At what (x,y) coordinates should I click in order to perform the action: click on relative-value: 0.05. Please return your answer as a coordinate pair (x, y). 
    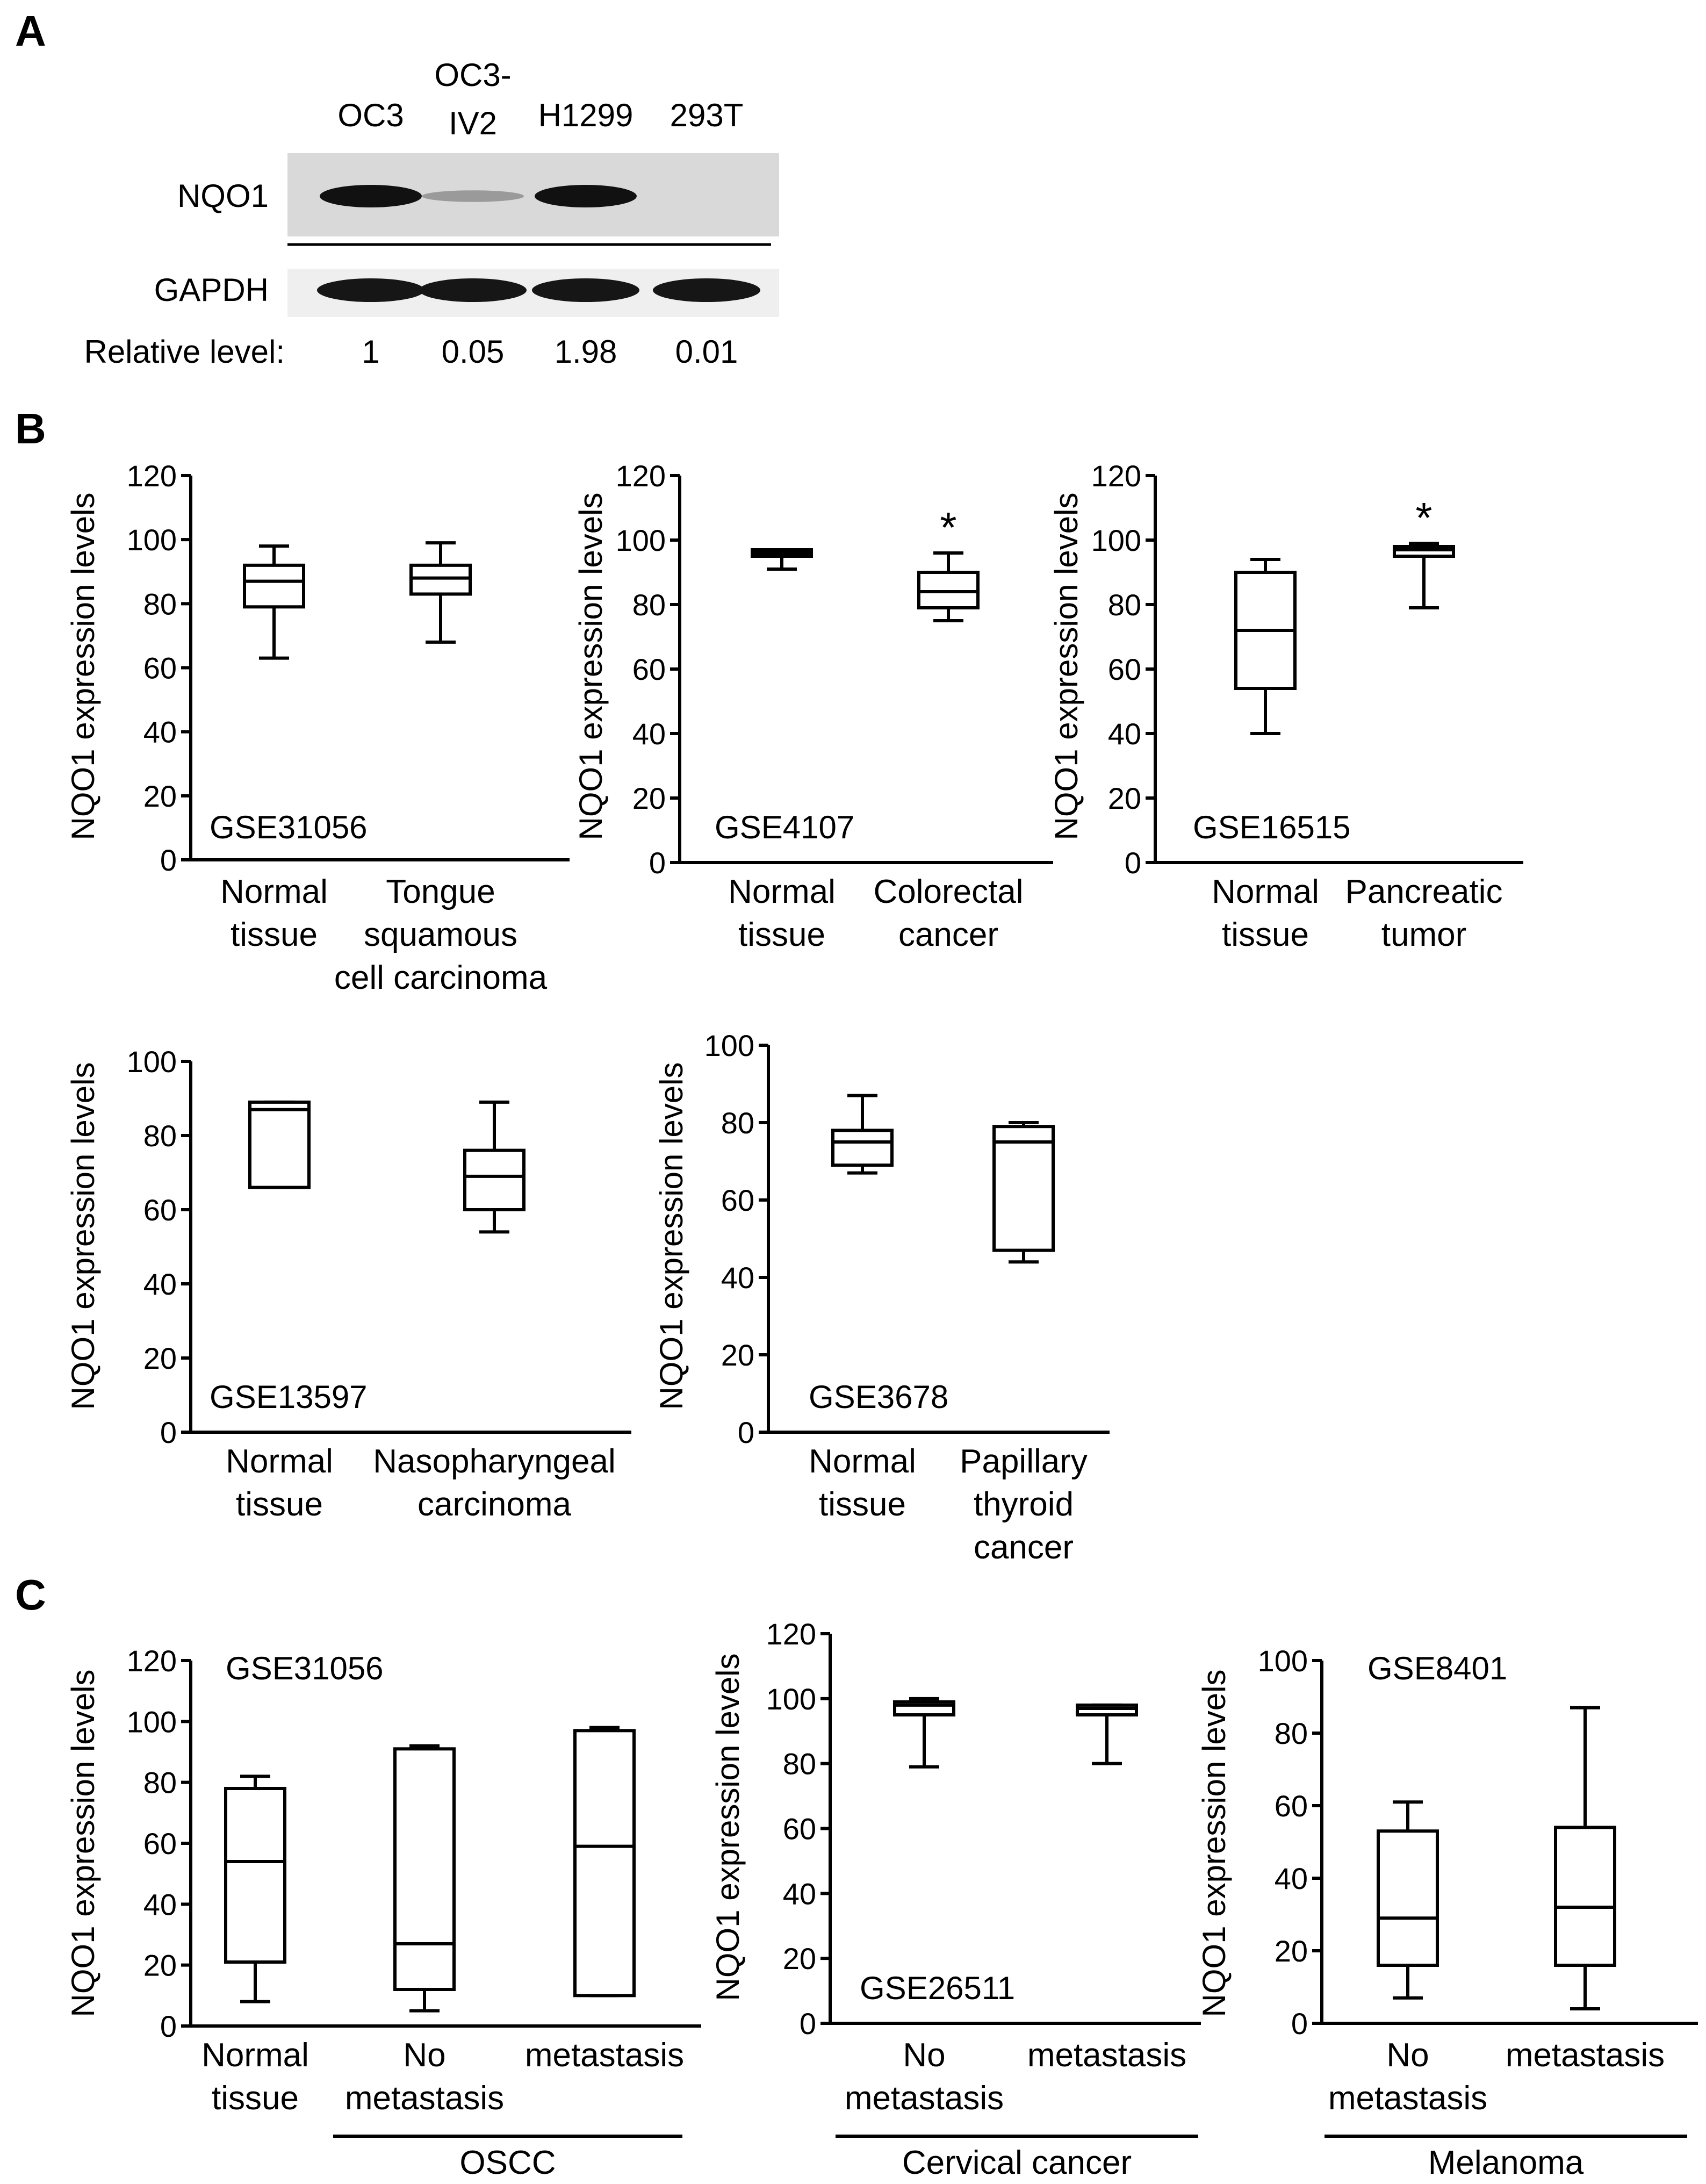
    Looking at the image, I should click on (473, 352).